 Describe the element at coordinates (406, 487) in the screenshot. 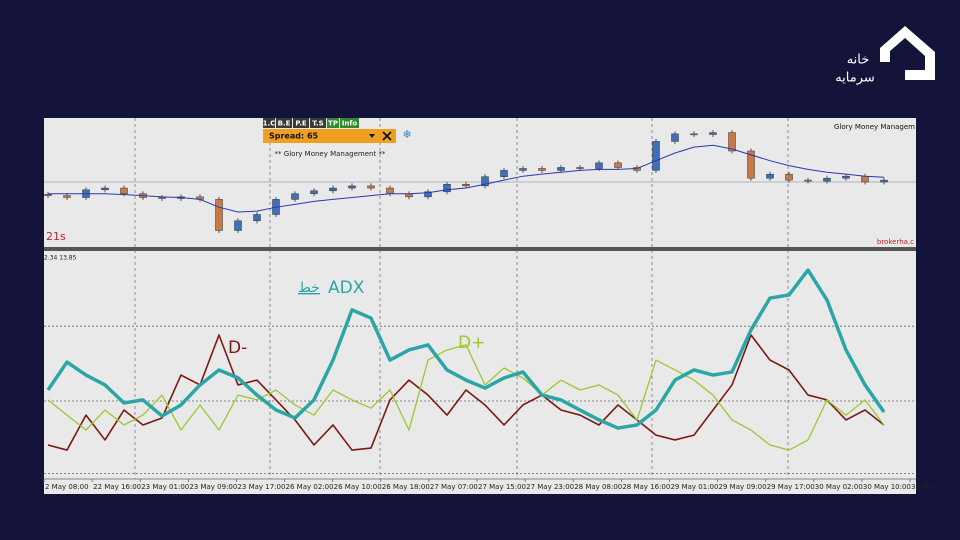

I see `x-tick-label: 26 May 18:00` at that location.